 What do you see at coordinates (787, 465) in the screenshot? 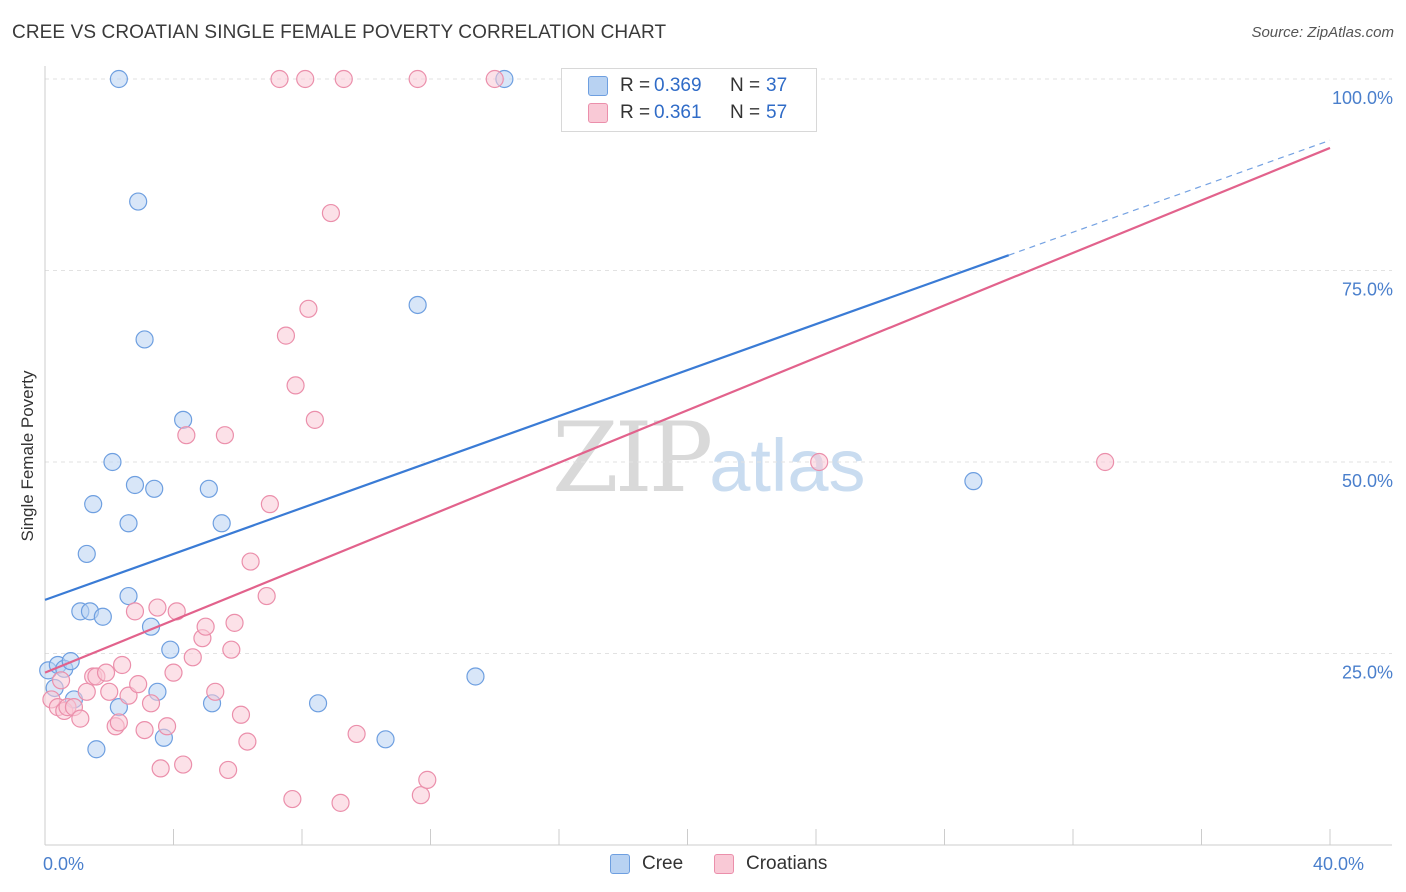
I see `watermark-atlas: atlas` at bounding box center [787, 465].